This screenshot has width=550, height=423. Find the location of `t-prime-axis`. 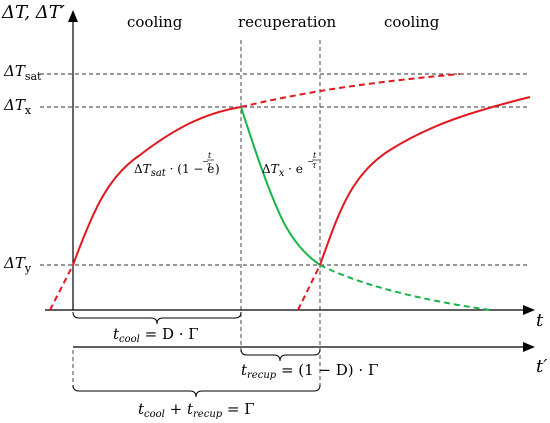

t-prime-axis is located at coordinates (304, 347).